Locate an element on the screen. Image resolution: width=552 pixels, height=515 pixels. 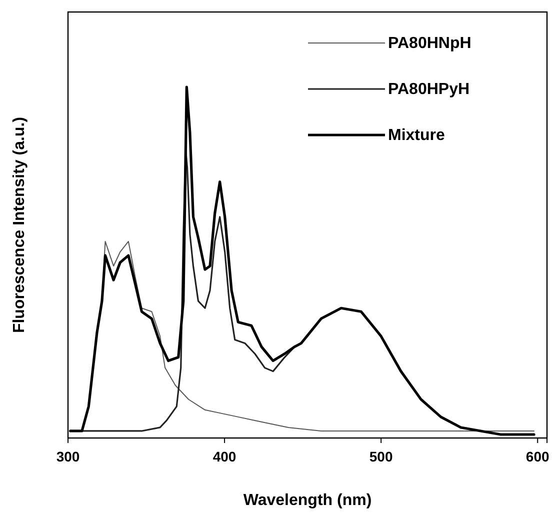
x-tick-label: 400 is located at coordinates (224, 456).